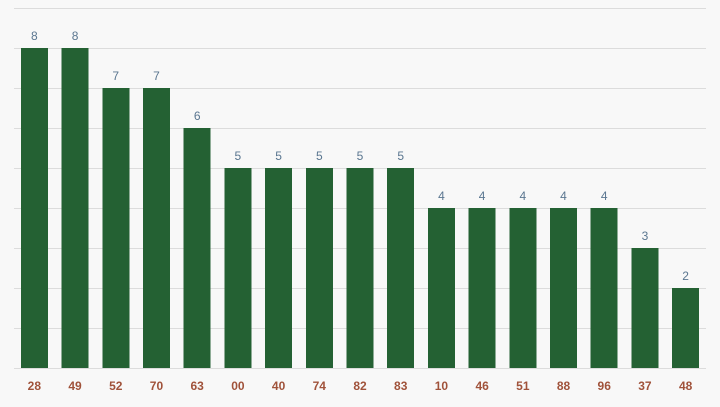  I want to click on x-tick-label-28: 28, so click(35, 386).